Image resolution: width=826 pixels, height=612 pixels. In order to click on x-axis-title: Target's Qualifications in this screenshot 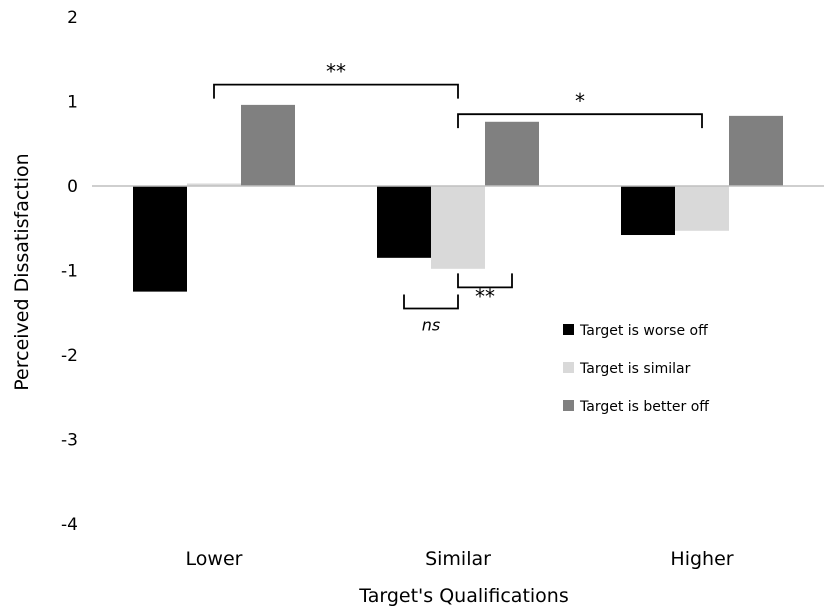, I will do `click(463, 596)`.